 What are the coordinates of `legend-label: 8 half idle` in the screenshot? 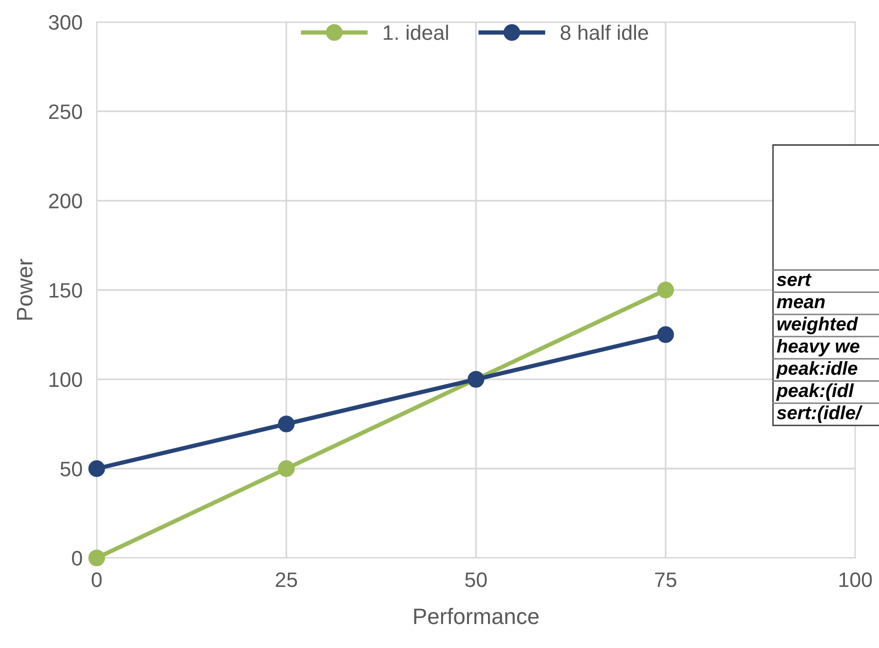 It's located at (604, 32).